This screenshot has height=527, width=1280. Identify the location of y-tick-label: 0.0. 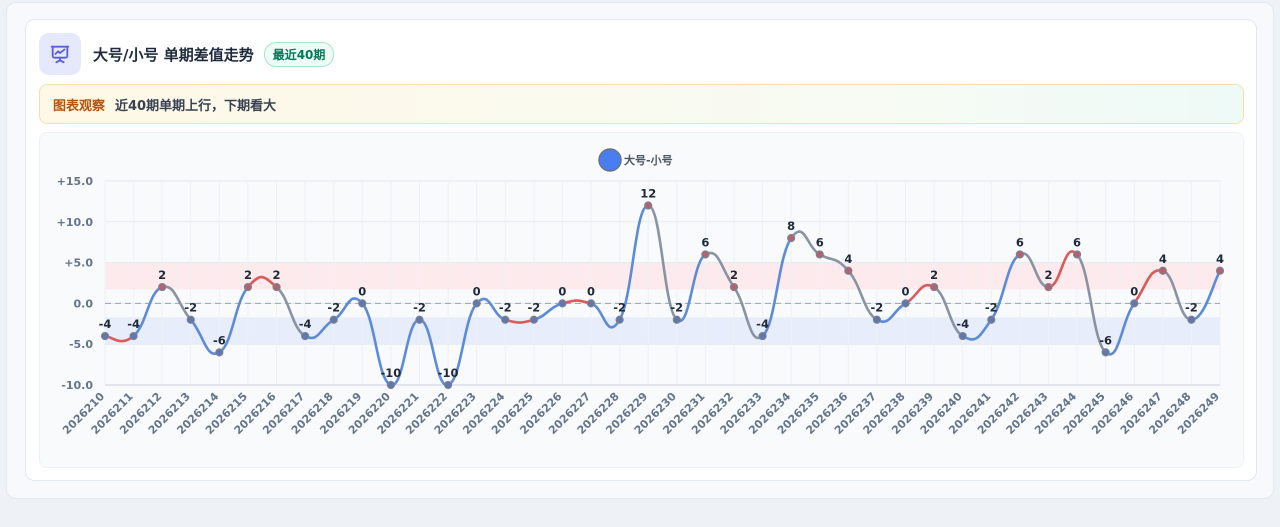
(84, 303).